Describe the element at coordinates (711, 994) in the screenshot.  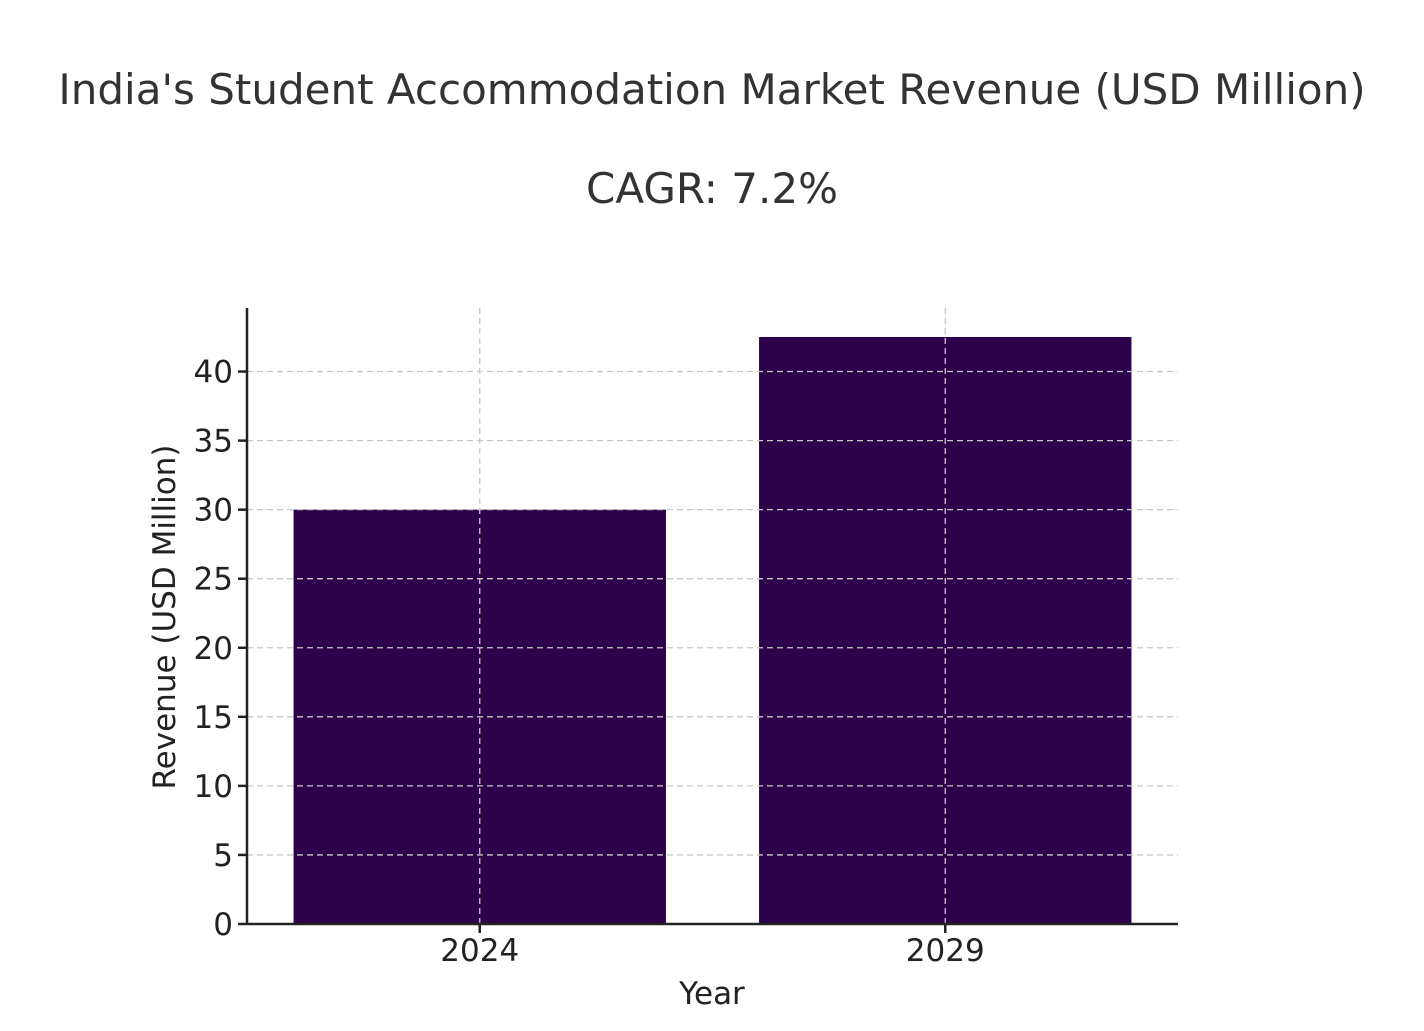
I see `x-axis-label: Year` at that location.